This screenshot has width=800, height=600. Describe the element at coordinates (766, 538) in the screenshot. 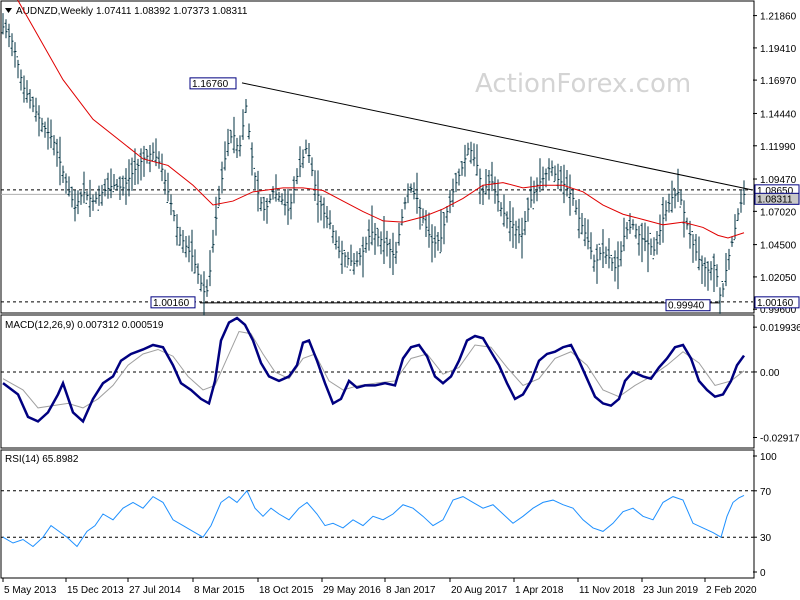

I see `rsi-tick-label: 30` at that location.